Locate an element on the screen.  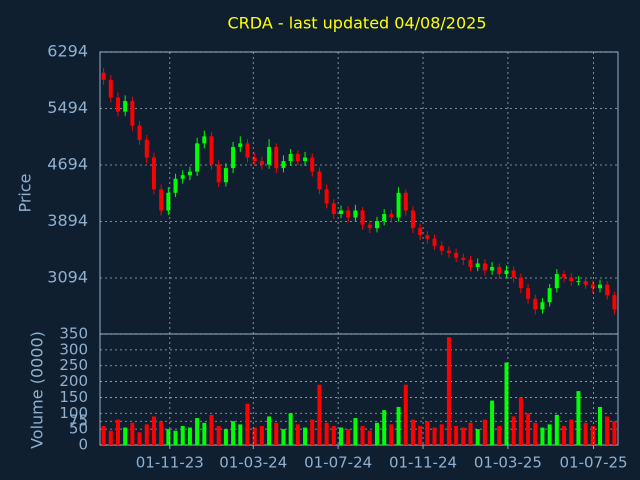
y-tick-label: 0 is located at coordinates (83, 445).